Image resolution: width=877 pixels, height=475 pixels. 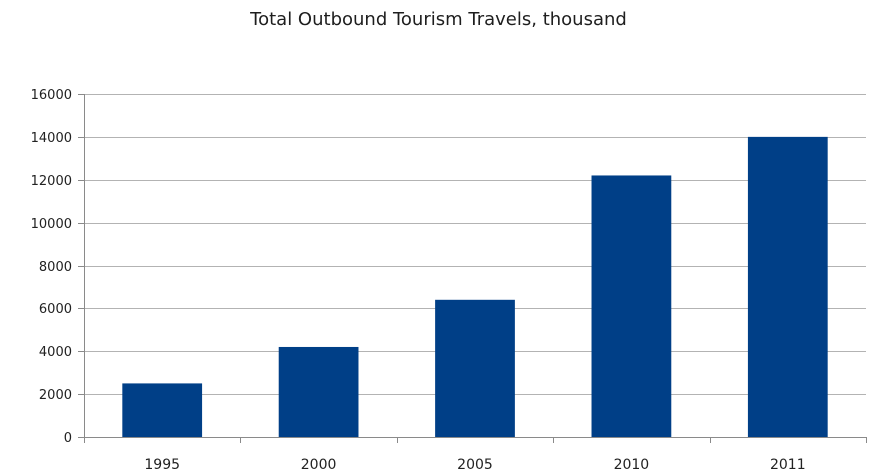 I want to click on y-tick-label: 2000, so click(x=55, y=395).